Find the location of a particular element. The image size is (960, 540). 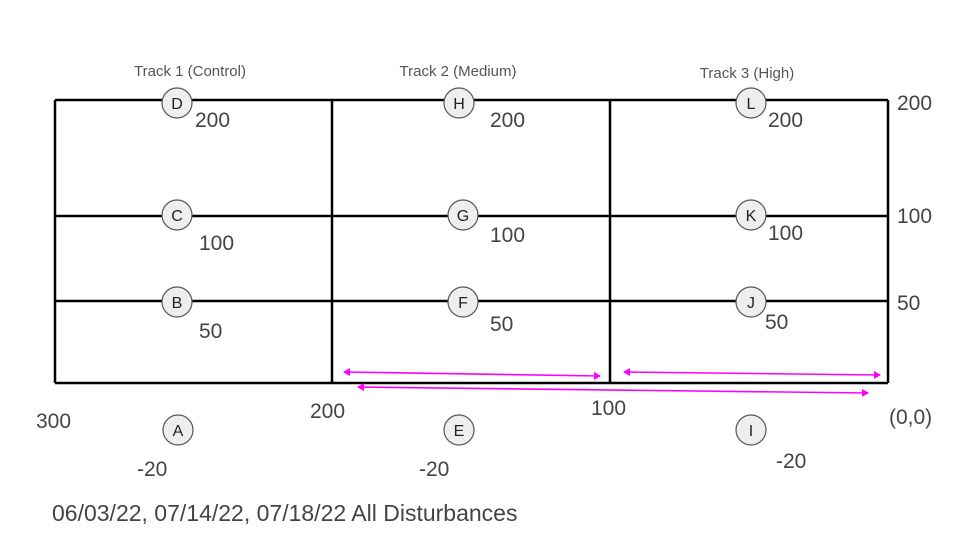

node-I-label: I is located at coordinates (751, 431).